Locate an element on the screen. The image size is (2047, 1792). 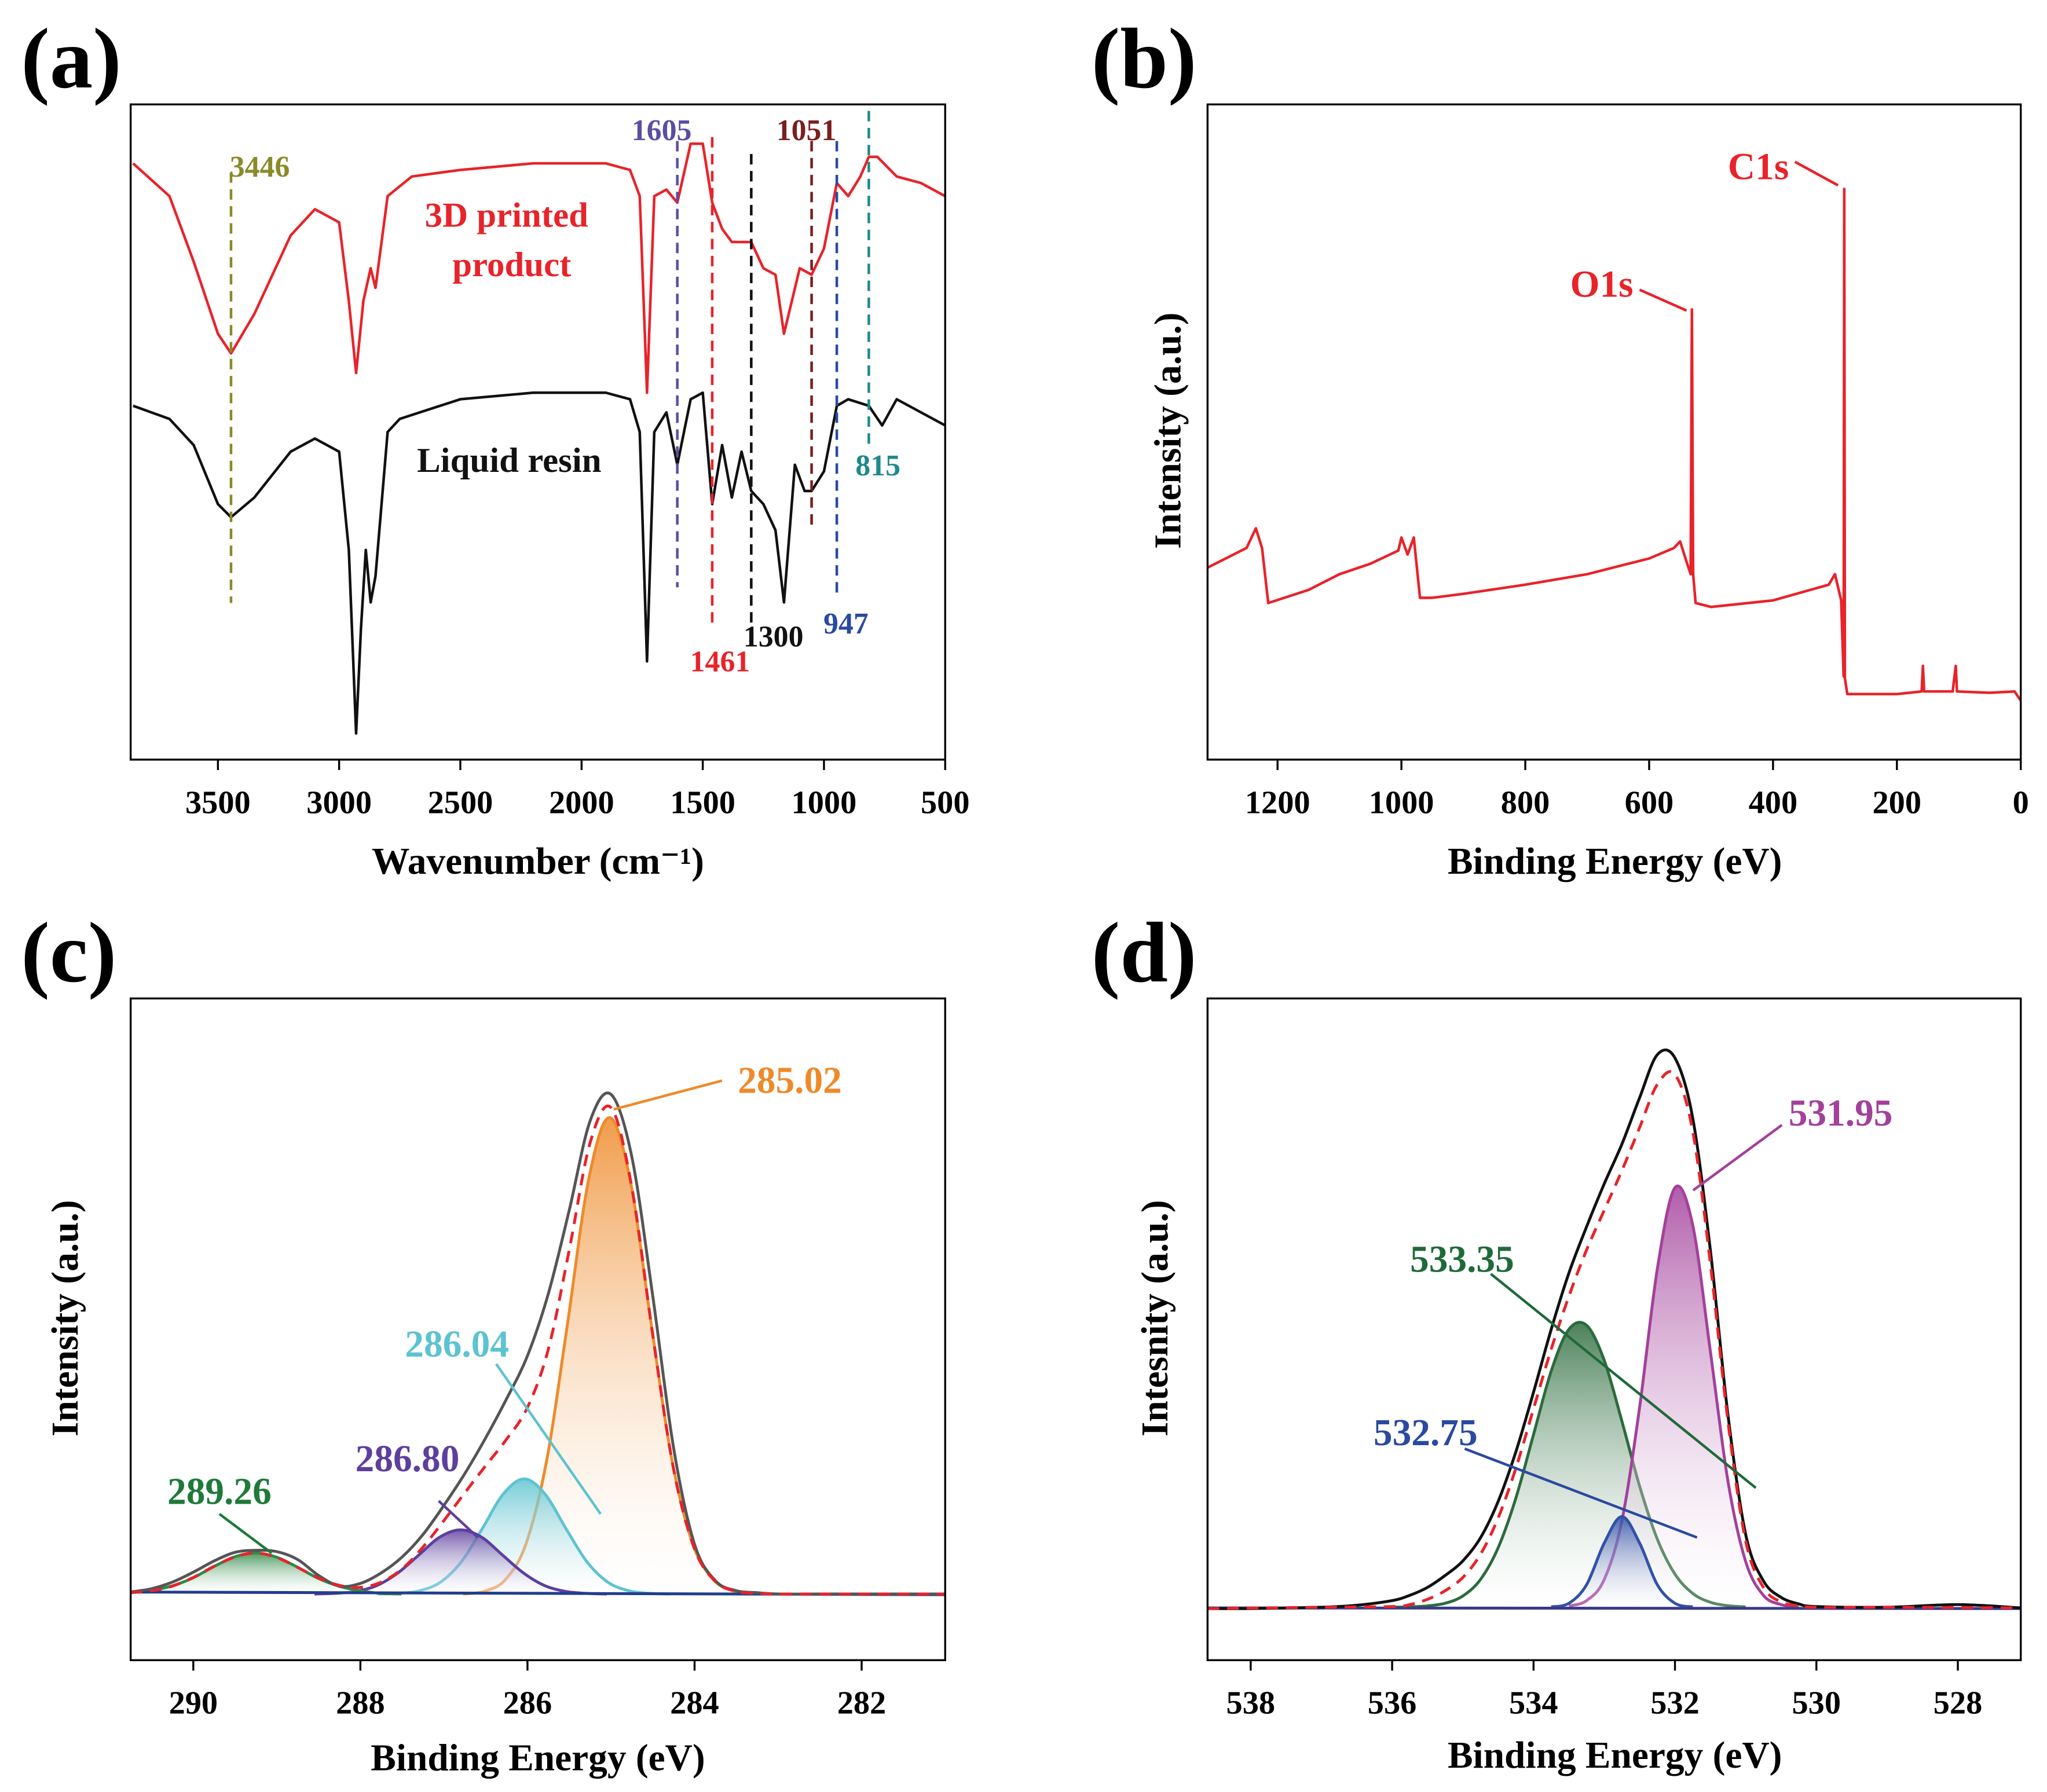
y-axis-label: Intesnity (a.u.) is located at coordinates (1155, 1318).